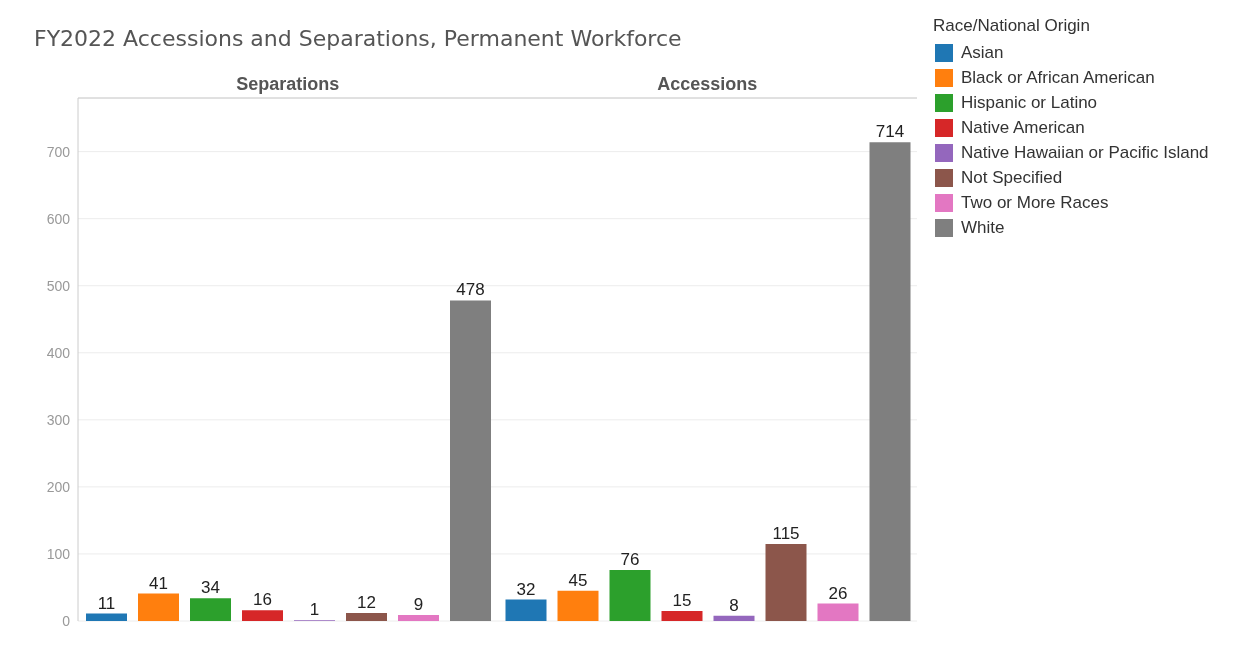 The image size is (1247, 648). What do you see at coordinates (58, 151) in the screenshot?
I see `y-tick-label: 700` at bounding box center [58, 151].